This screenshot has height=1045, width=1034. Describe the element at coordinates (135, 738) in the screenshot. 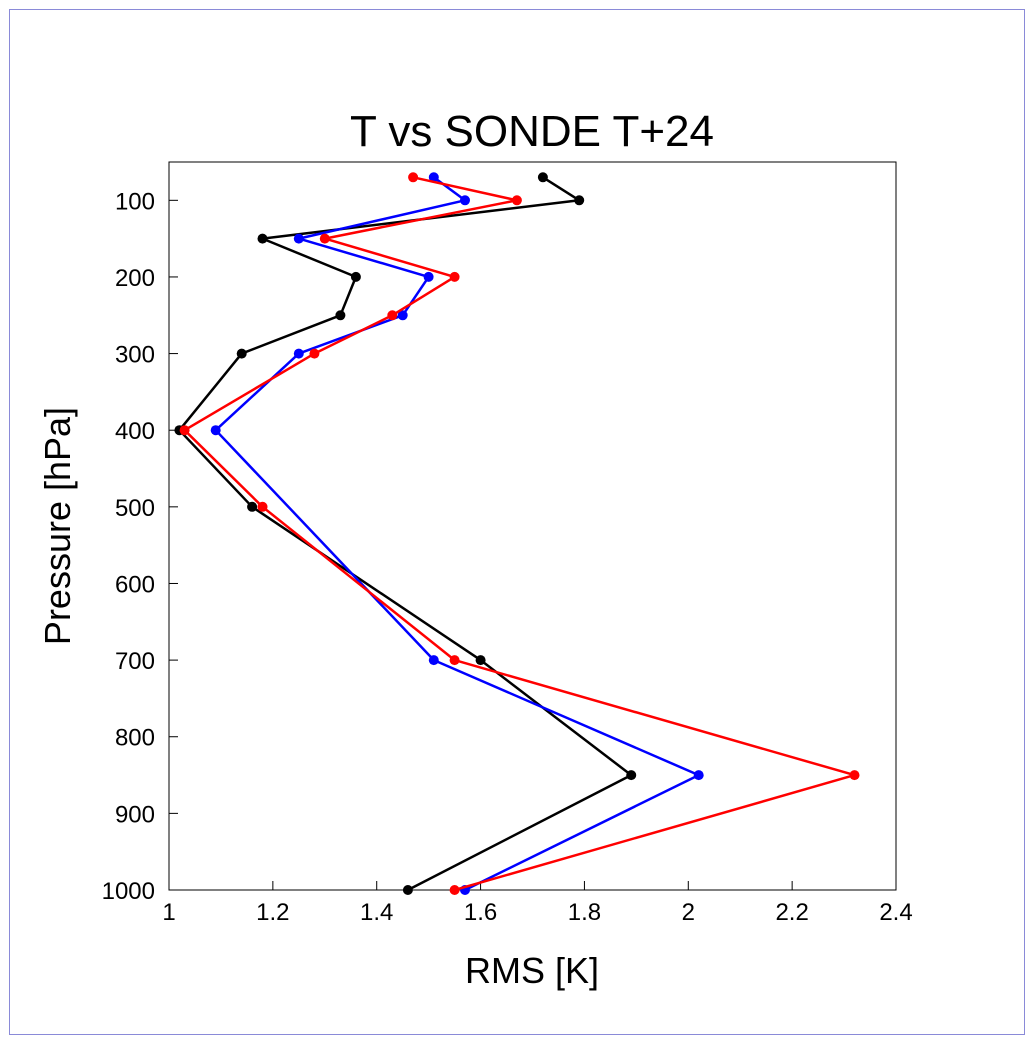

I see `y-tick-label: 800` at that location.